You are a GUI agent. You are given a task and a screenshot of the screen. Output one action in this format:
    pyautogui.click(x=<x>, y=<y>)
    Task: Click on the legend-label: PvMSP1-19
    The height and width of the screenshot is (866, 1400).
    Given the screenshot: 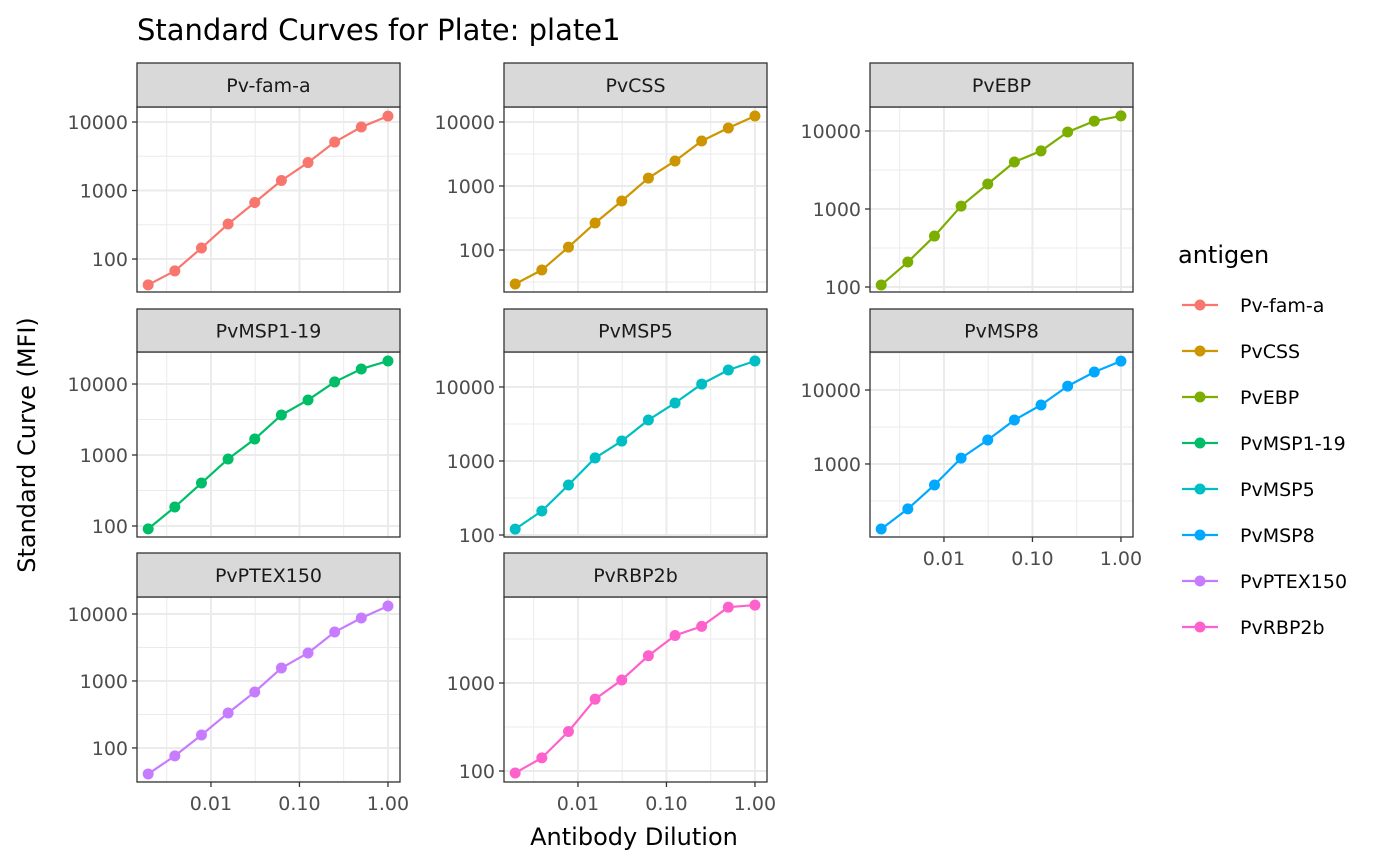 What is the action you would take?
    pyautogui.click(x=1293, y=444)
    